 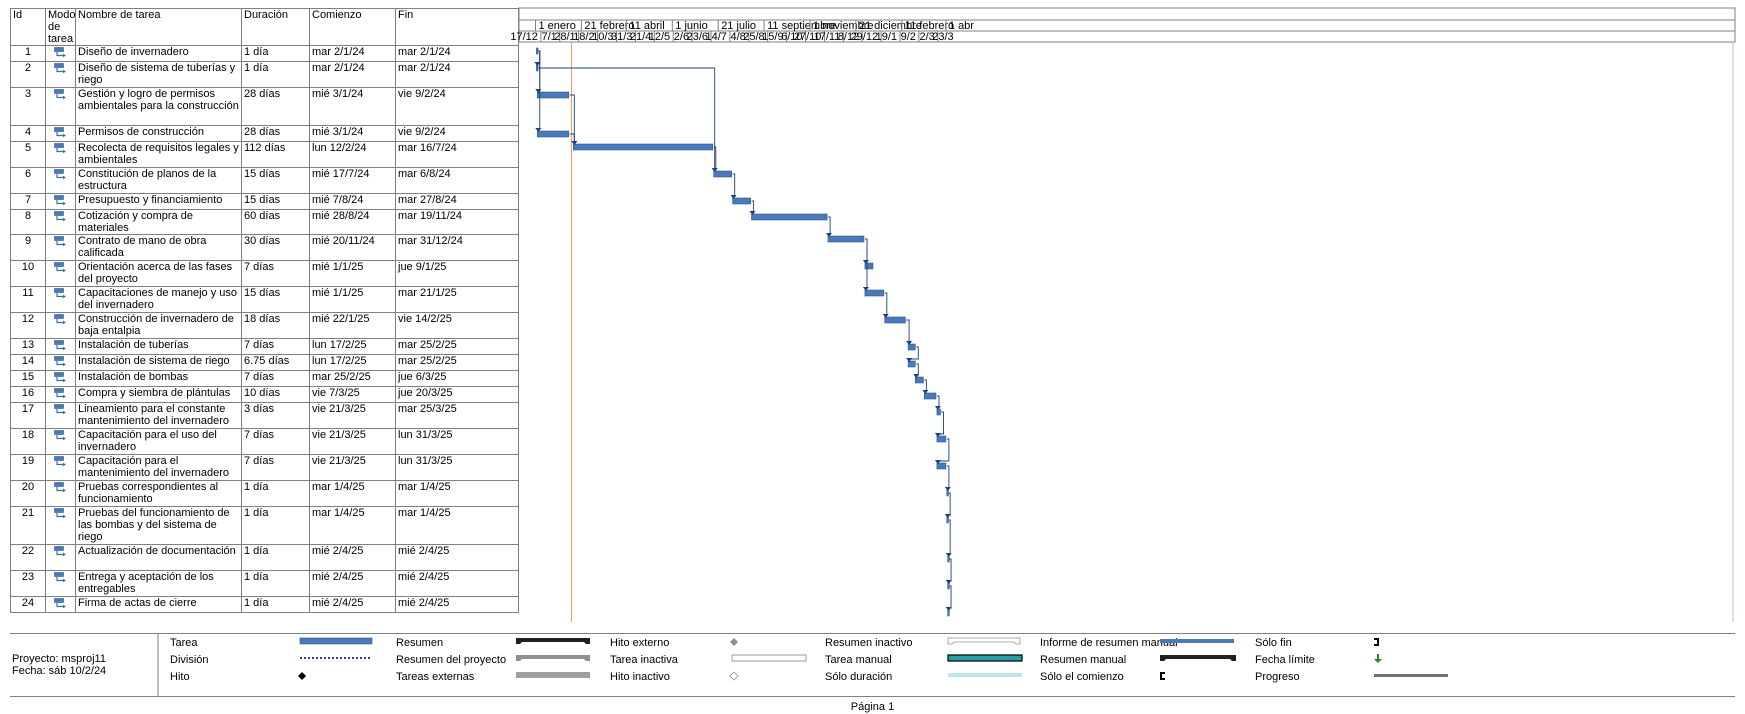 I want to click on legend-manual-summary-symbol, so click(x=1198, y=658).